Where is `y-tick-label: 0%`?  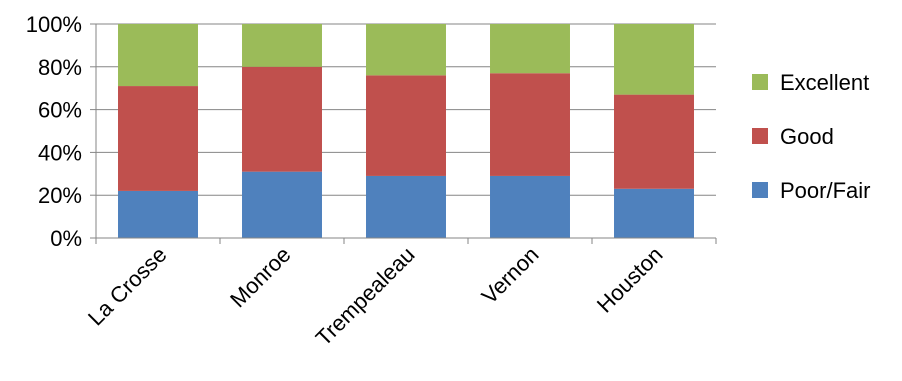 y-tick-label: 0% is located at coordinates (66, 238).